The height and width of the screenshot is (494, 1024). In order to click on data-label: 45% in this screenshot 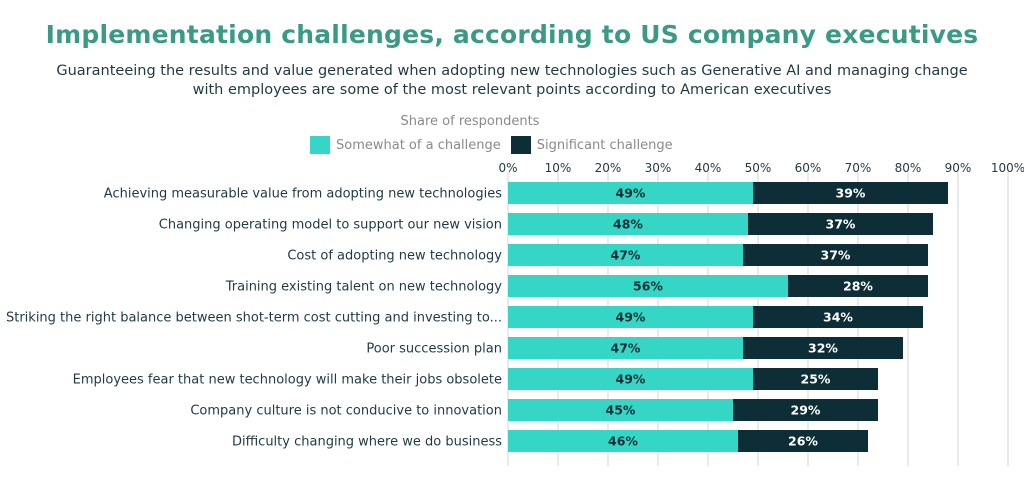, I will do `click(621, 410)`.